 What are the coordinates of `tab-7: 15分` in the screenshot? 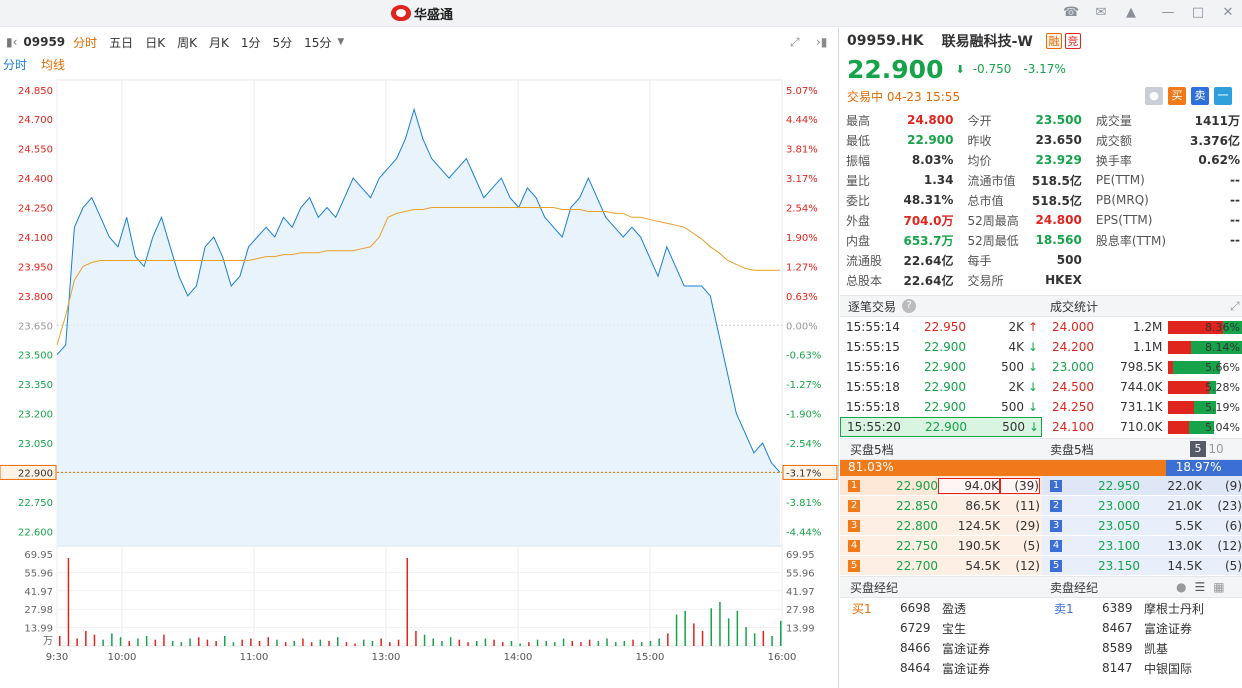 It's located at (318, 42).